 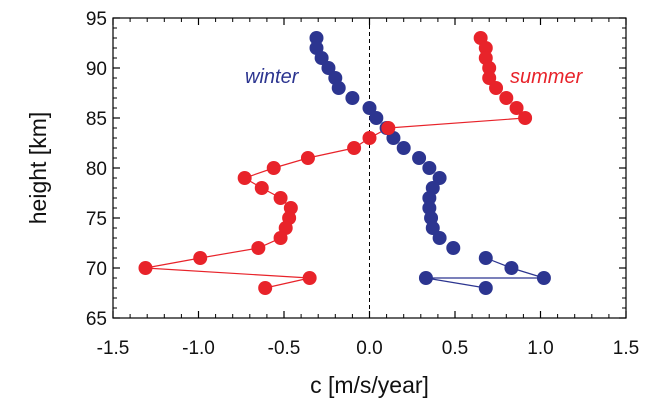 What do you see at coordinates (198, 348) in the screenshot?
I see `x-tick-label: -1.0` at bounding box center [198, 348].